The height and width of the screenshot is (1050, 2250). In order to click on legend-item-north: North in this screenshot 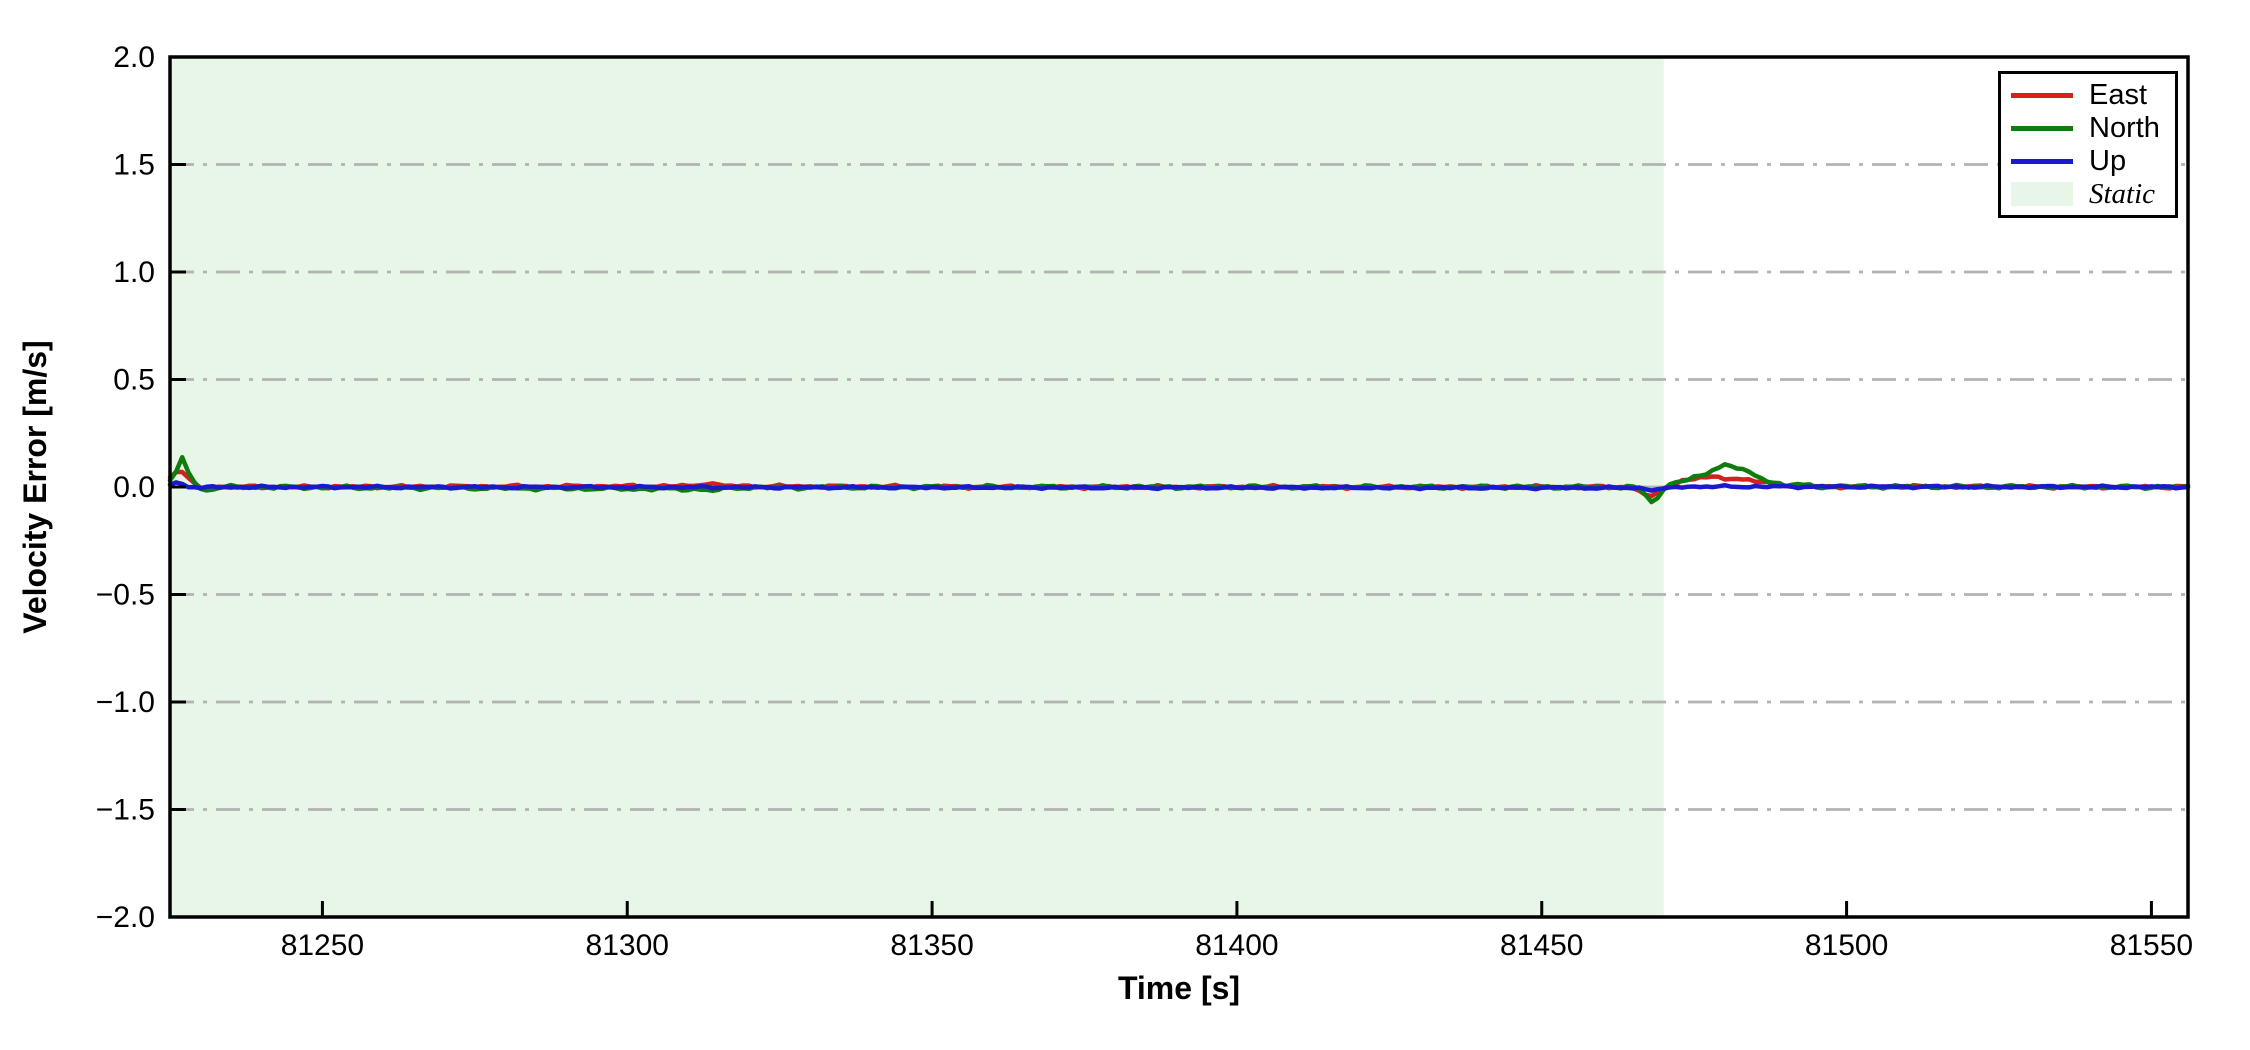, I will do `click(2093, 128)`.